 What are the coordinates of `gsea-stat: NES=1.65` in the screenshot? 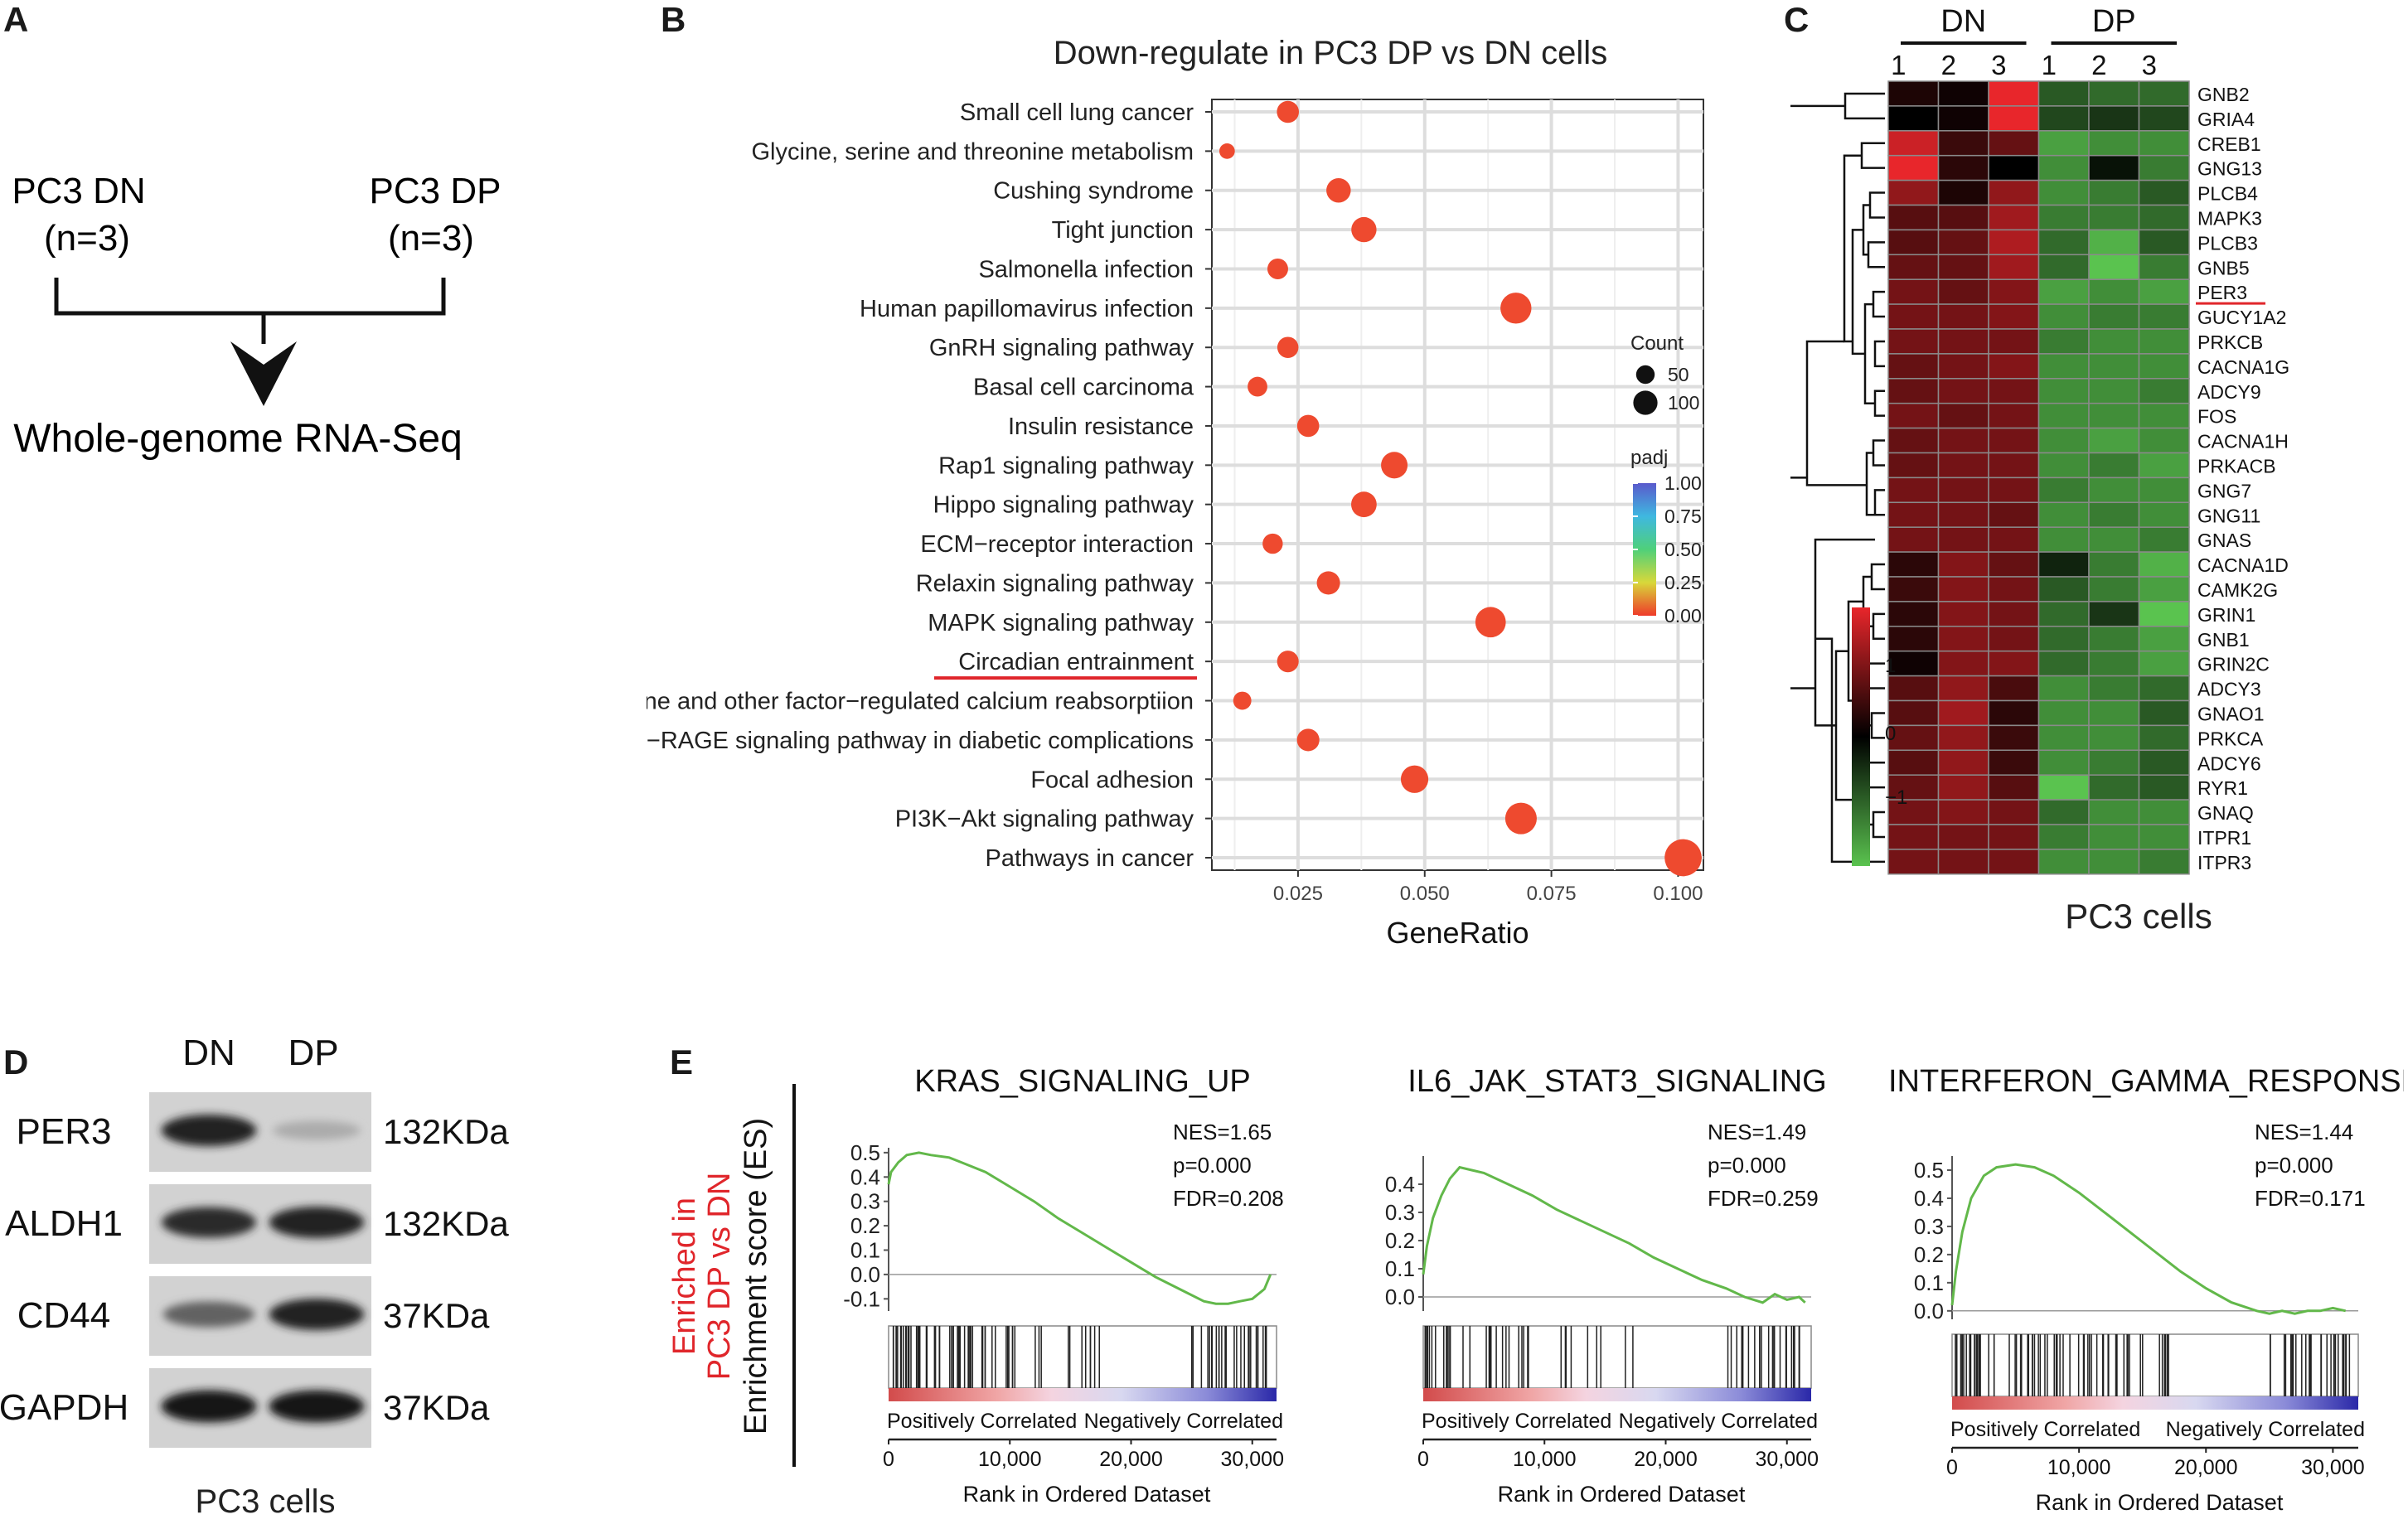 It's located at (1222, 1132).